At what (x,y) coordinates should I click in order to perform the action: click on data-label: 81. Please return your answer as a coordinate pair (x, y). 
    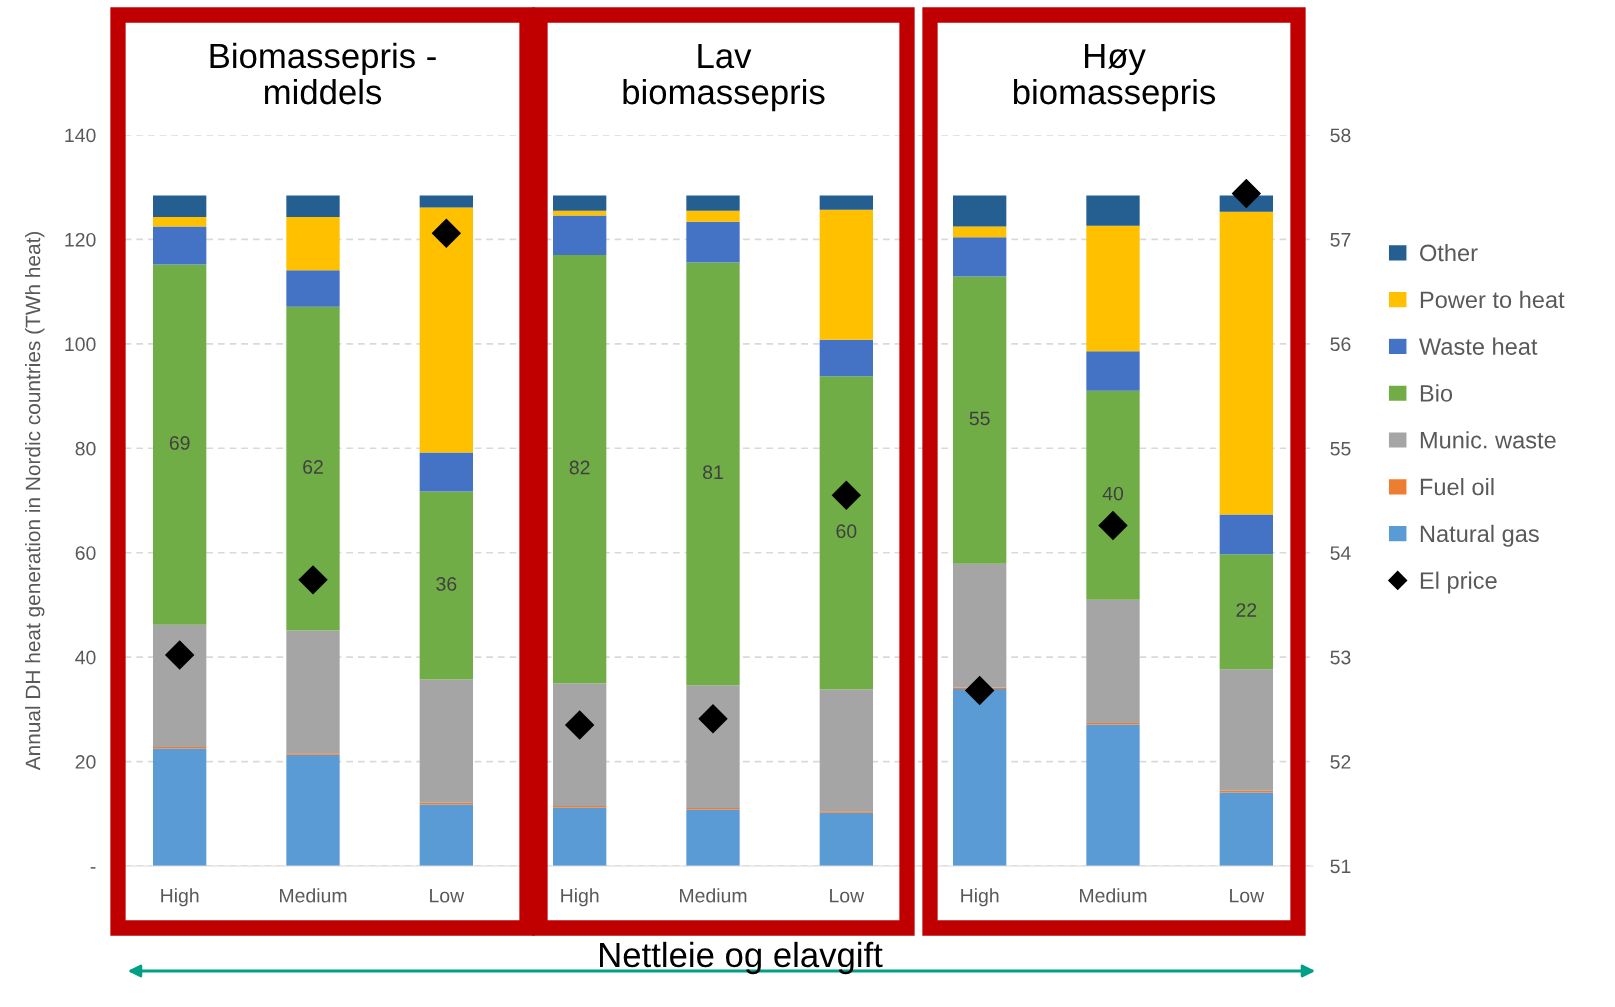
    Looking at the image, I should click on (713, 472).